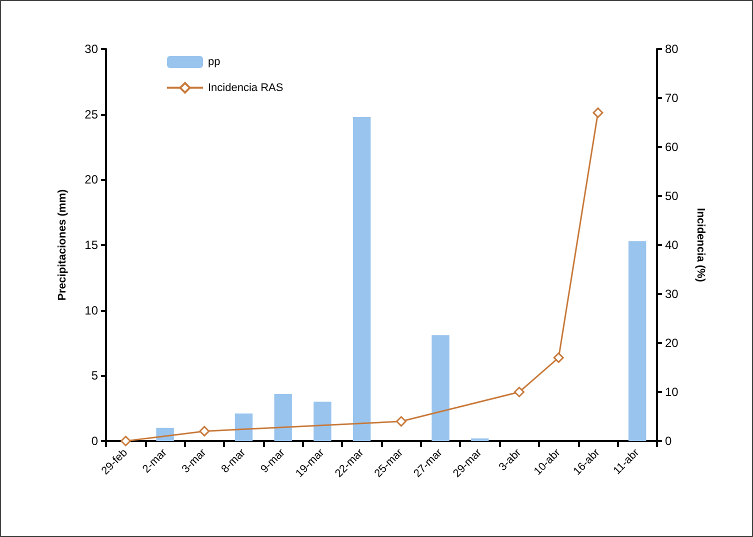  Describe the element at coordinates (91, 49) in the screenshot. I see `y-tick-label: 30` at that location.